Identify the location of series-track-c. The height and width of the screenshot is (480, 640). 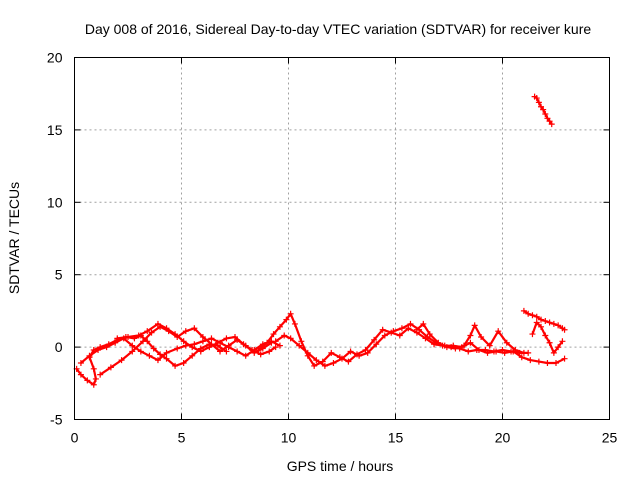
(186, 350).